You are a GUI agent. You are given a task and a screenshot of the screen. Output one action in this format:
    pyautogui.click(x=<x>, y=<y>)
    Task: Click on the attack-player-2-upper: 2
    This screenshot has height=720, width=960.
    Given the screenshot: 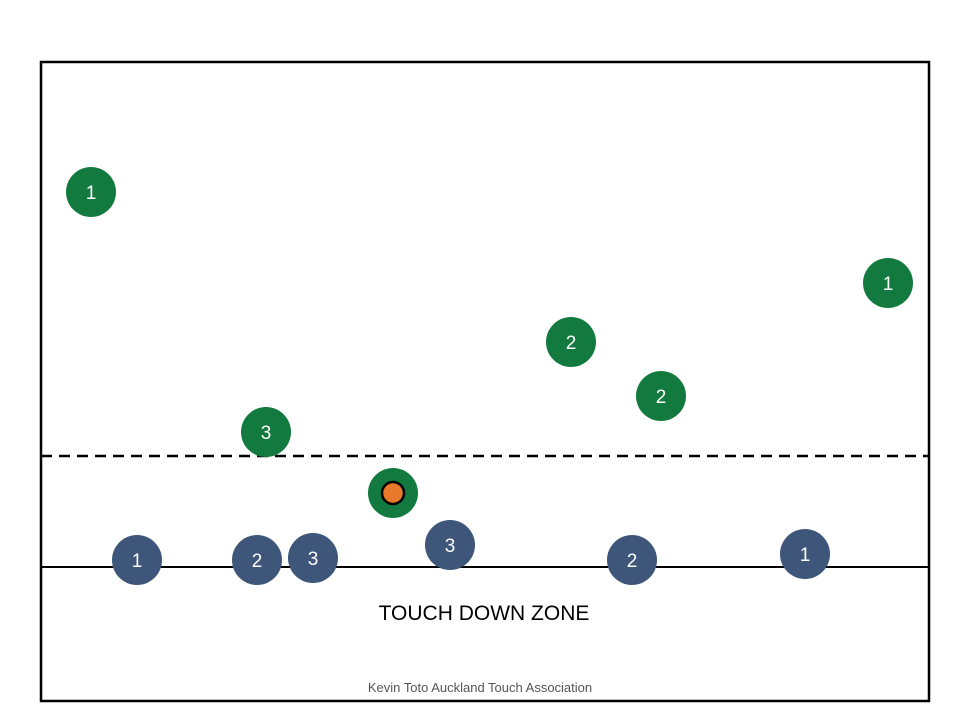 What is the action you would take?
    pyautogui.click(x=571, y=342)
    